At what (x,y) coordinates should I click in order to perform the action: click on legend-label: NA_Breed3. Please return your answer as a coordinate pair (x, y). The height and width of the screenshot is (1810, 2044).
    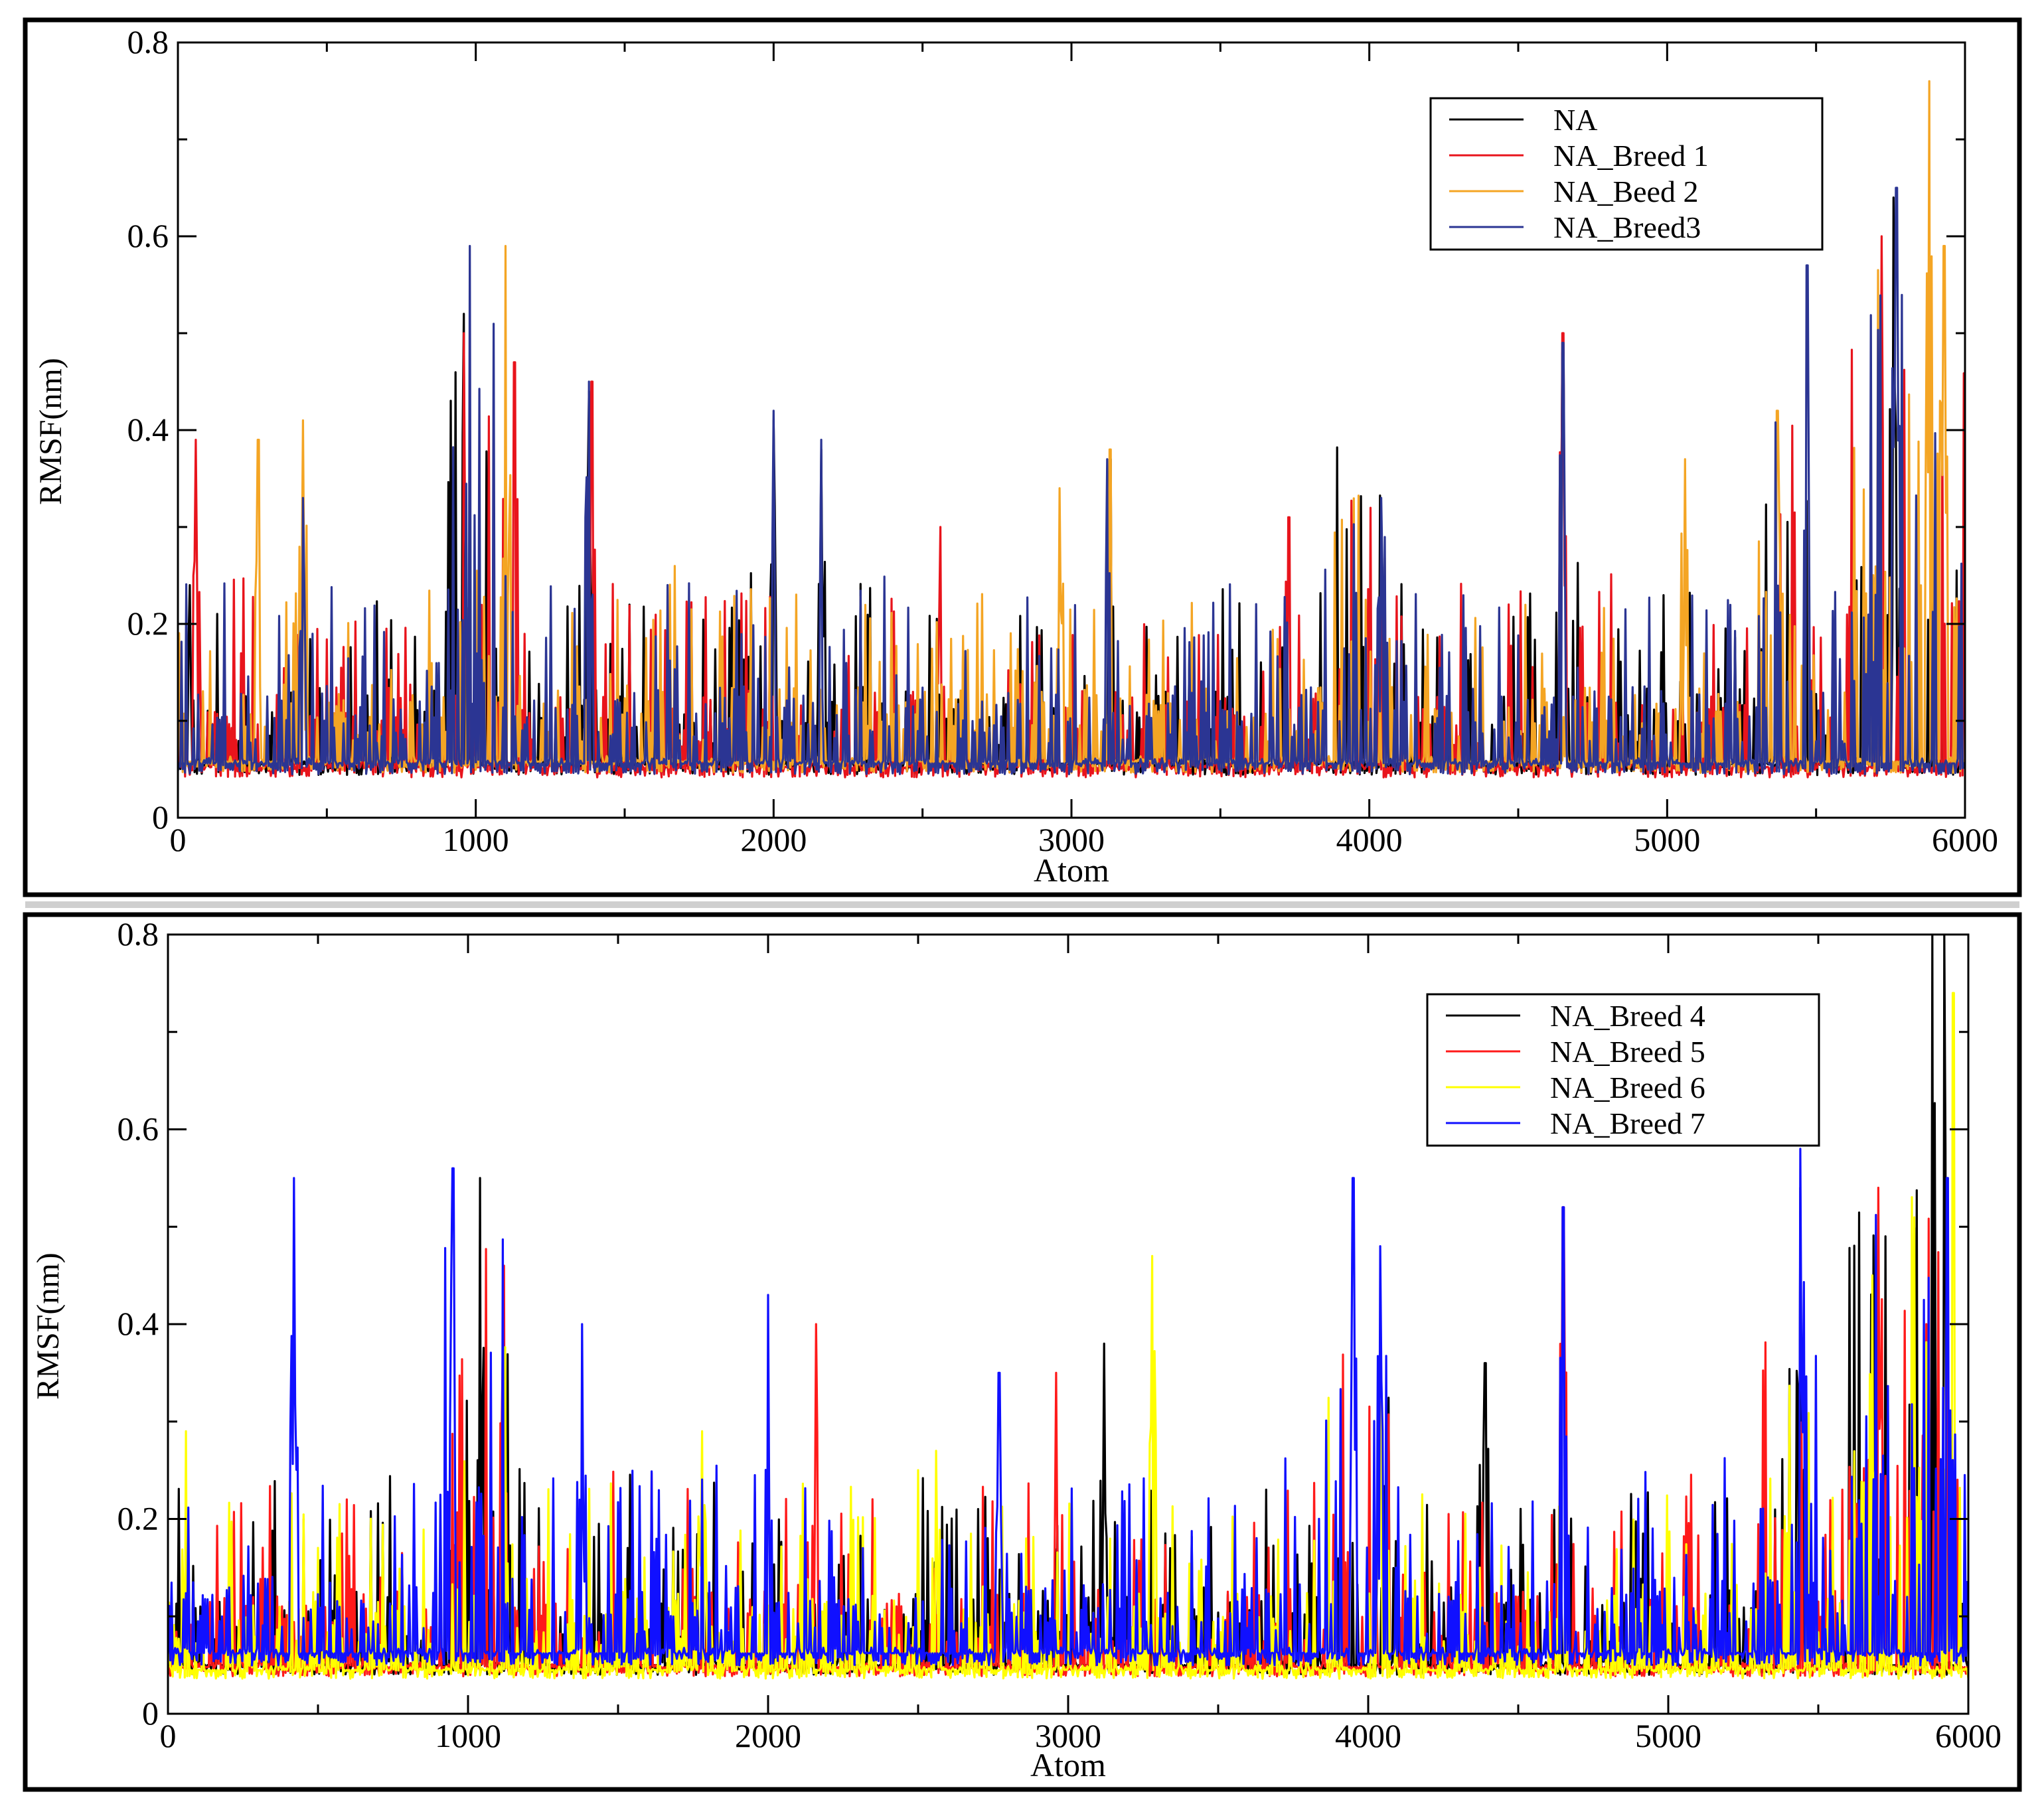
    Looking at the image, I should click on (1627, 227).